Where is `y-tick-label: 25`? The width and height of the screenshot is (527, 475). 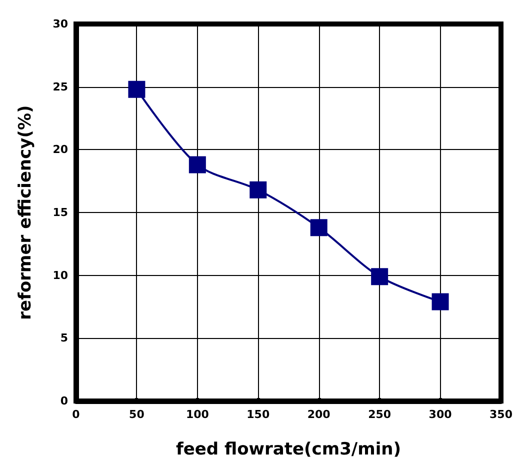 y-tick-label: 25 is located at coordinates (60, 87).